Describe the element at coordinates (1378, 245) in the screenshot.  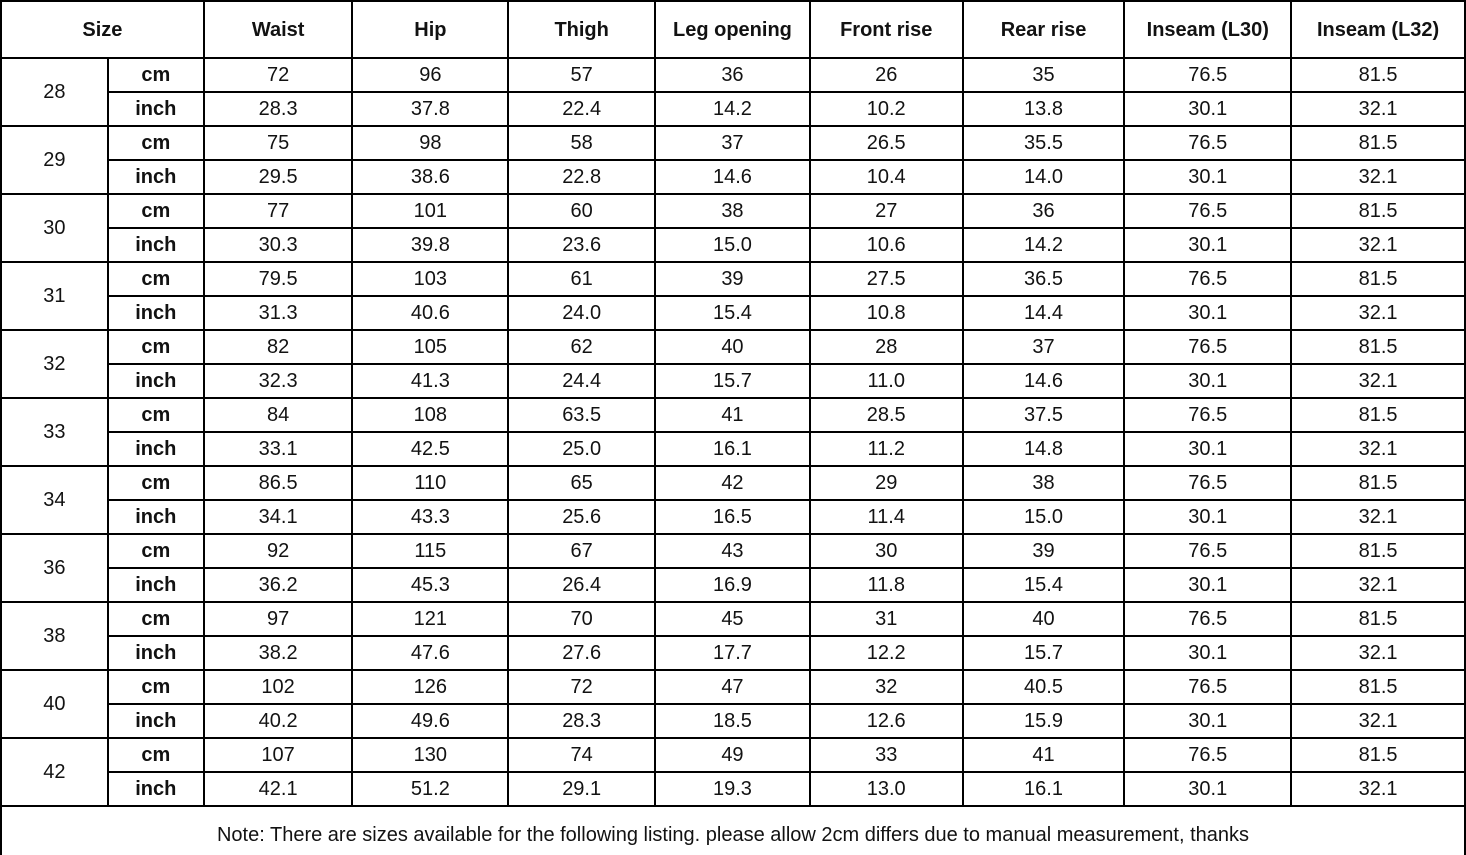
I see `cell-inseam-l32-size-30-inch: 32.1` at that location.